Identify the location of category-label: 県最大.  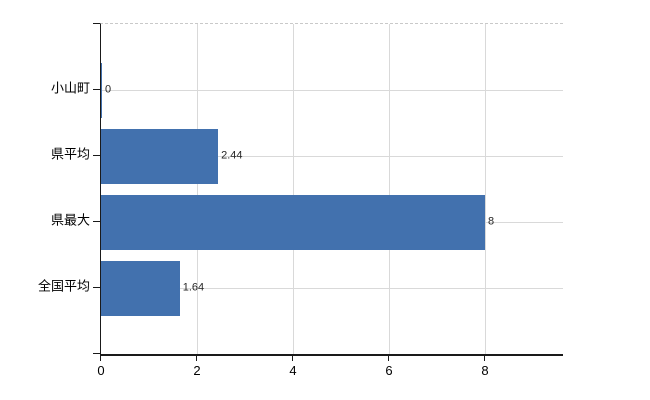
(70, 220).